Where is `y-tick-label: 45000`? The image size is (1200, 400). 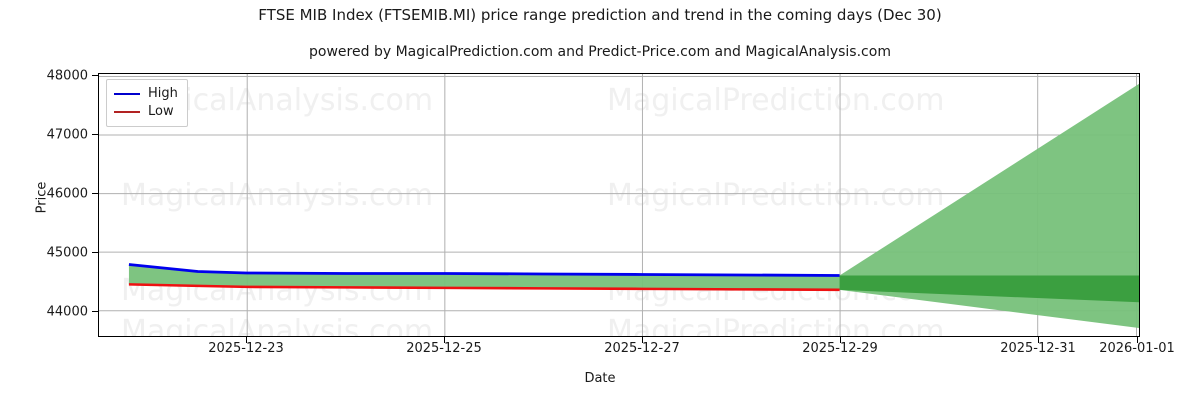
y-tick-label: 45000 is located at coordinates (67, 253).